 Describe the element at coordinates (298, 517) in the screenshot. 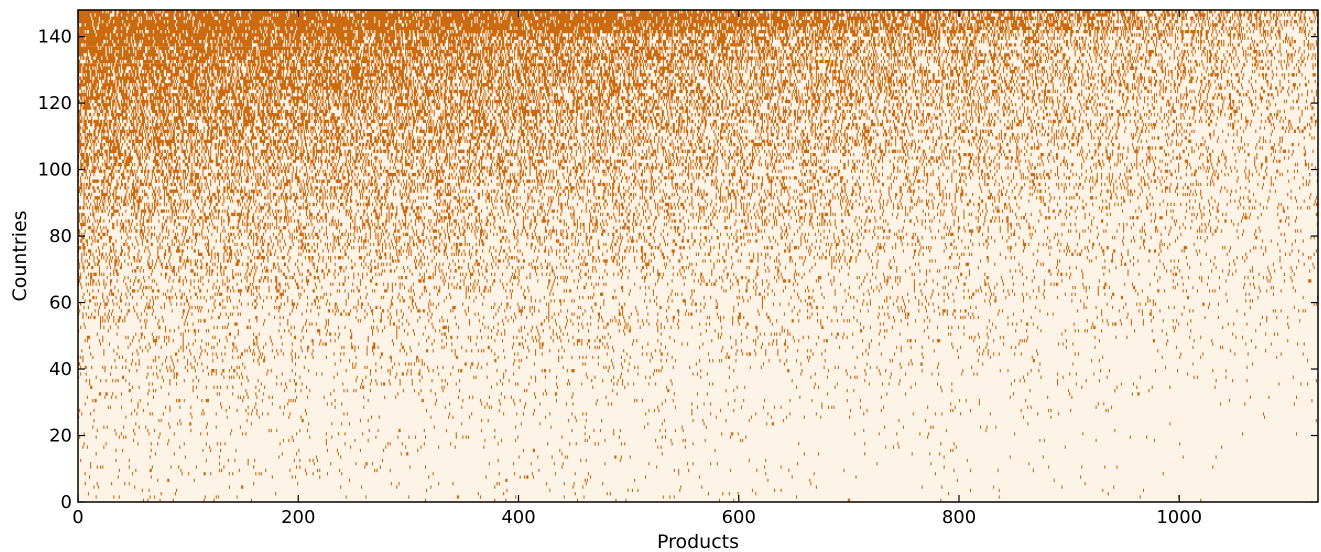

I see `x-tick-label: 200` at that location.